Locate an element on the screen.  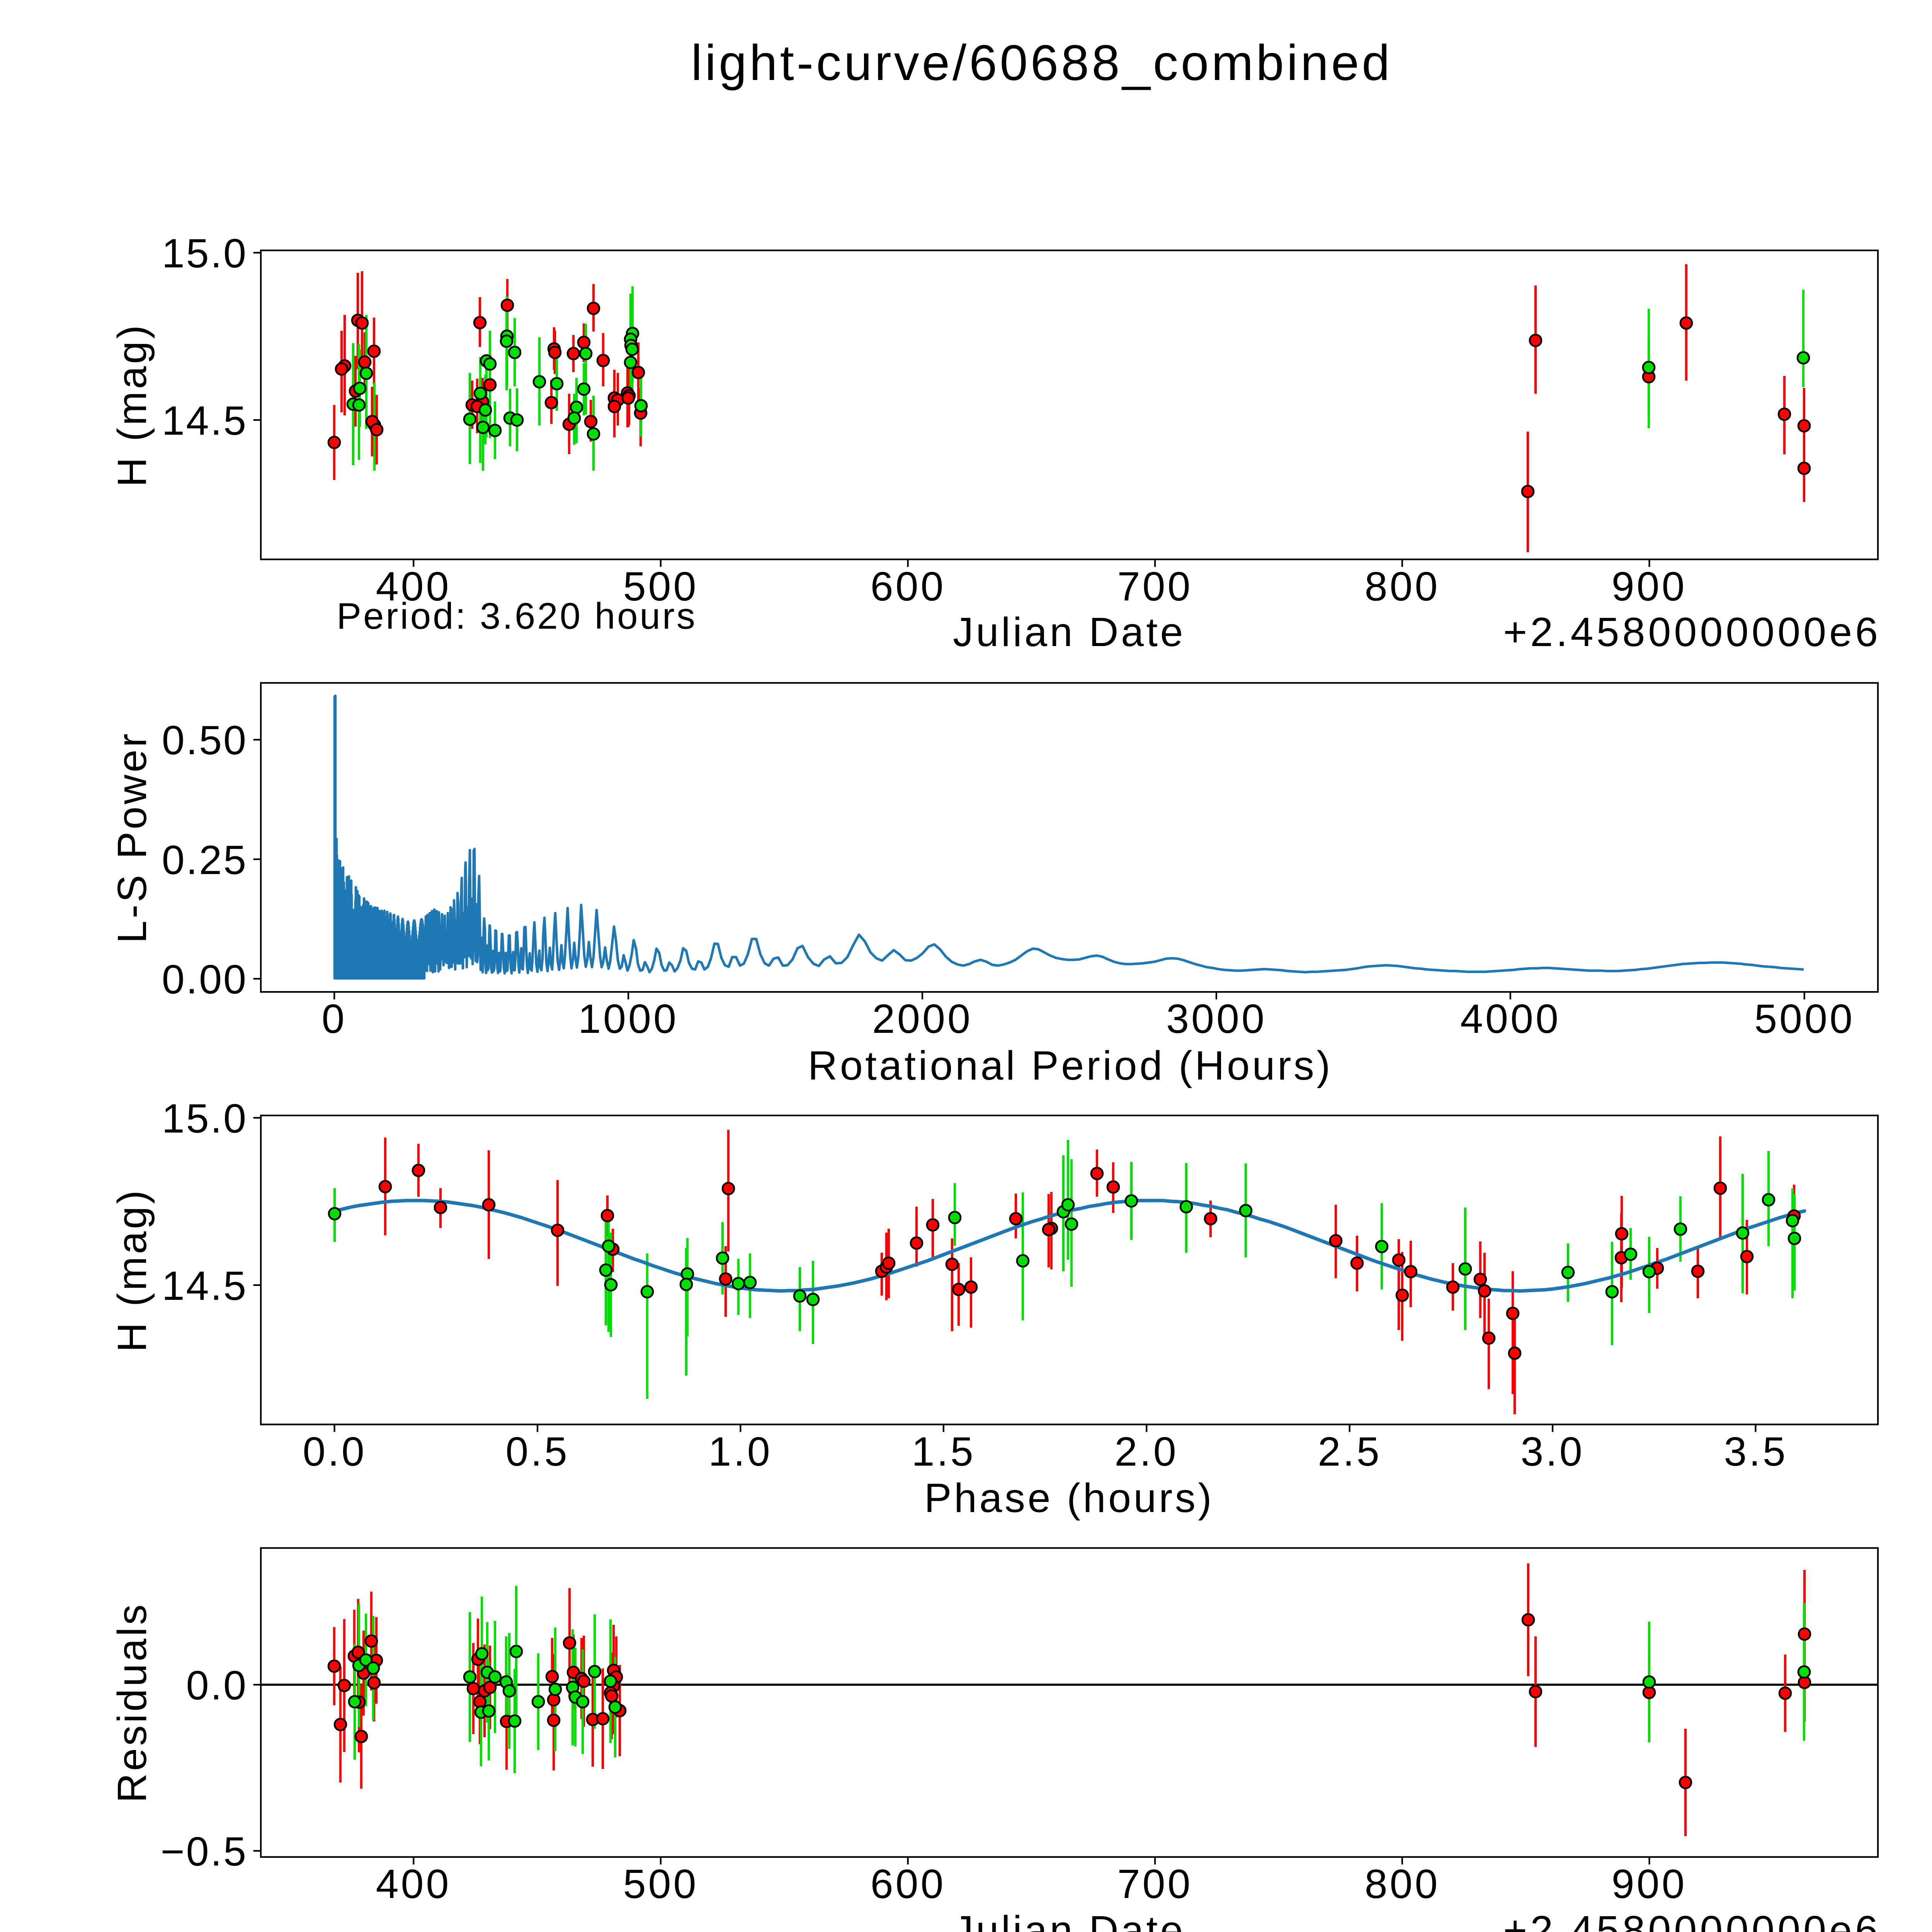
svg-text: 0 is located at coordinates (335, 1019).